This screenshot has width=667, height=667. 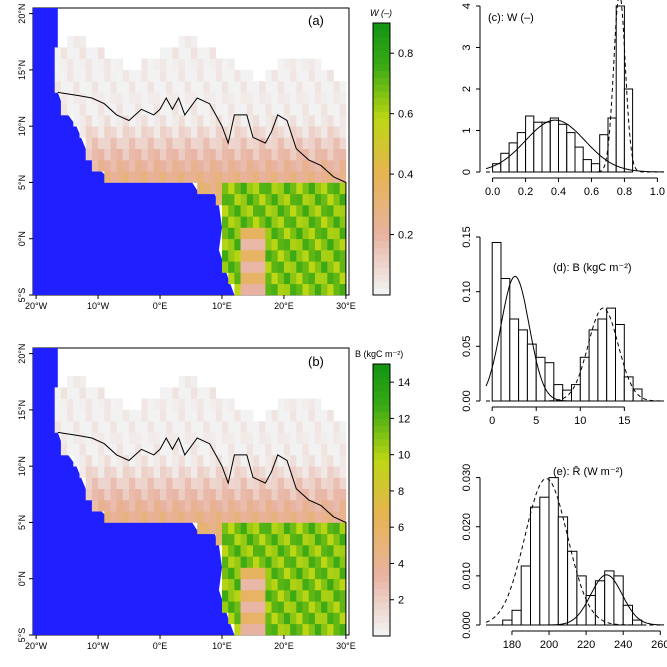 What do you see at coordinates (581, 600) in the screenshot?
I see `hist-bar` at bounding box center [581, 600].